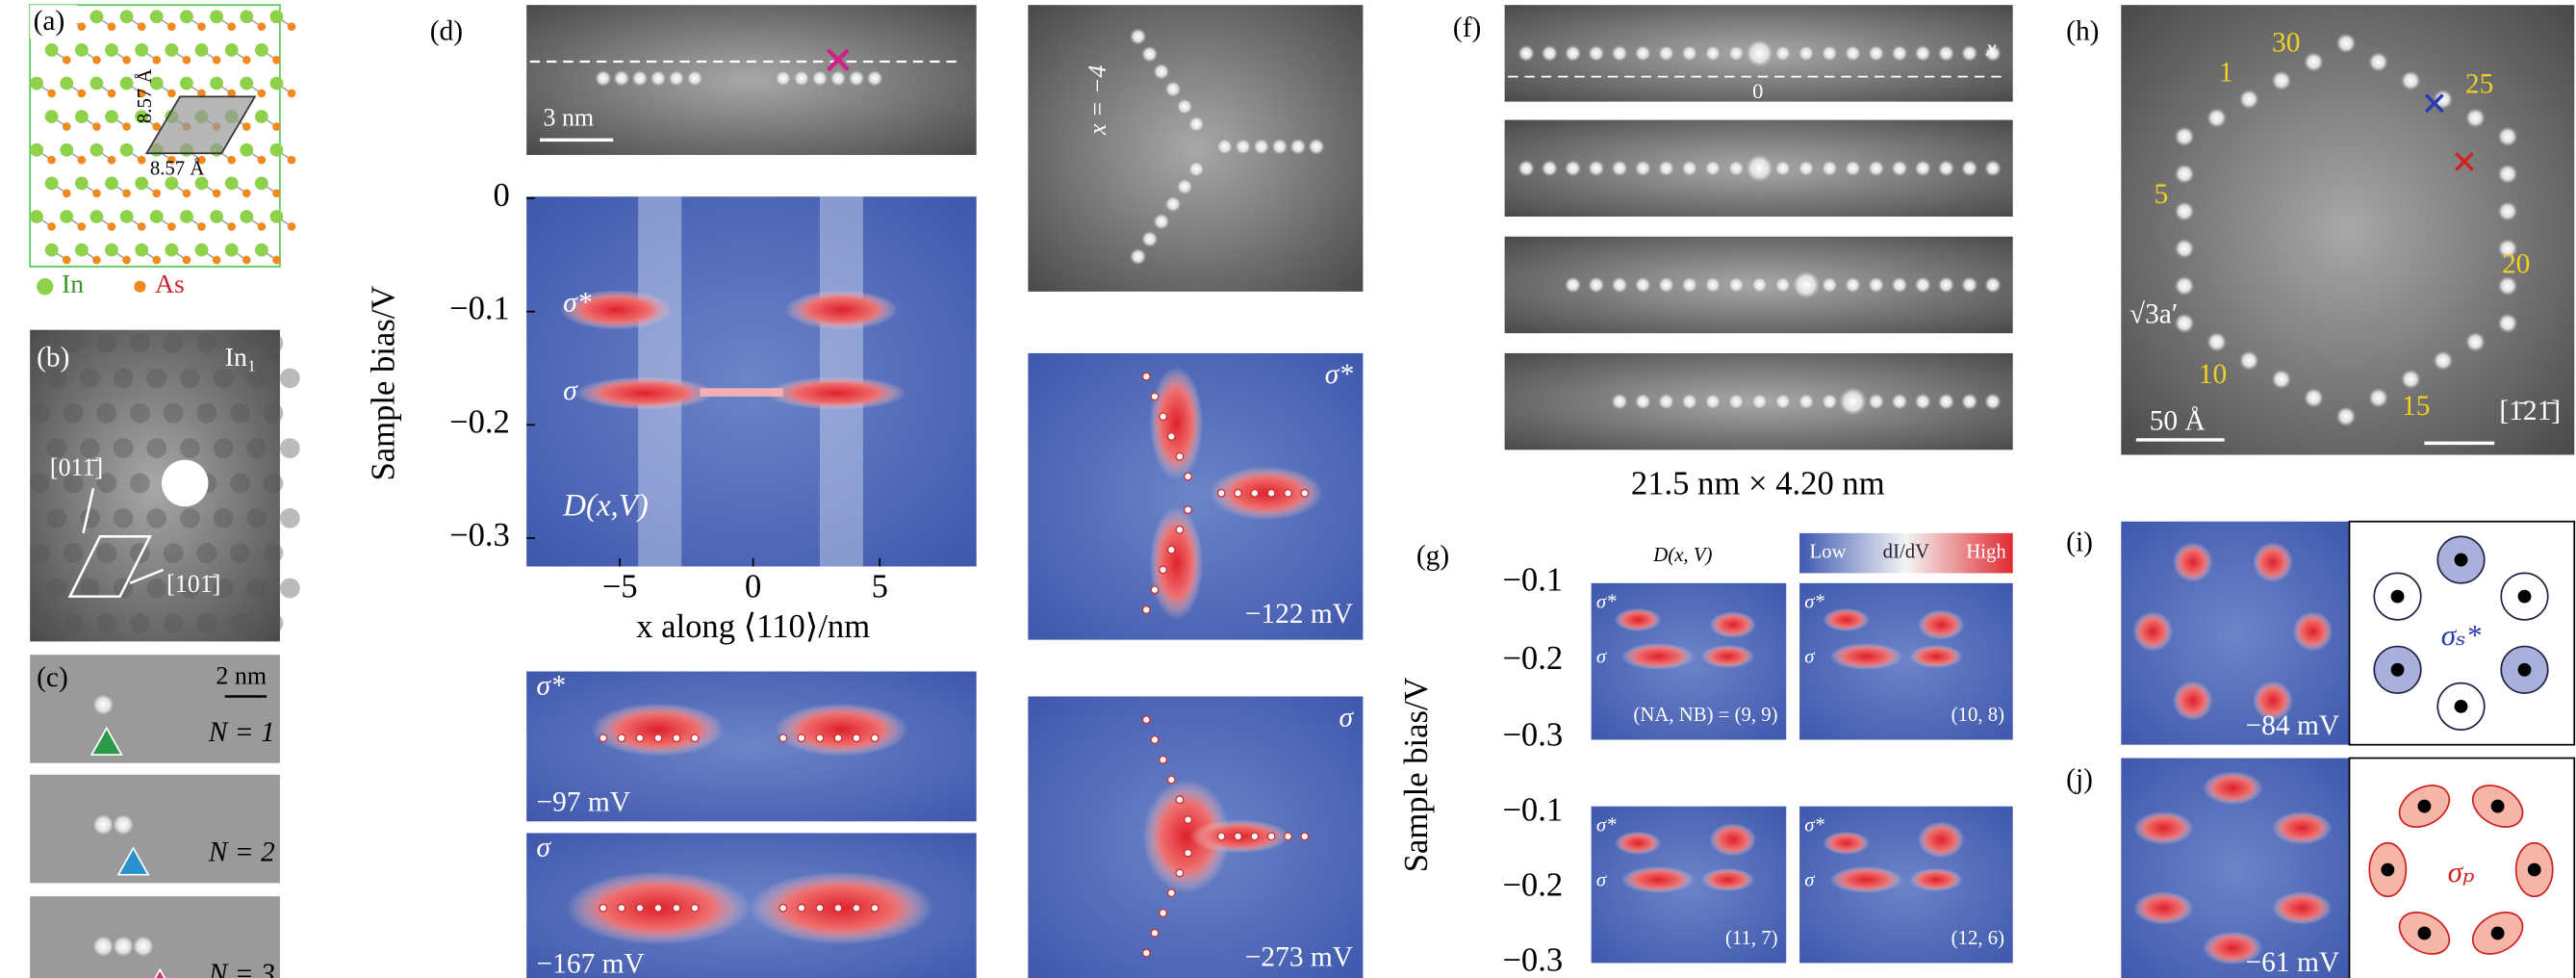  Describe the element at coordinates (52, 677) in the screenshot. I see `label: (c)` at that location.